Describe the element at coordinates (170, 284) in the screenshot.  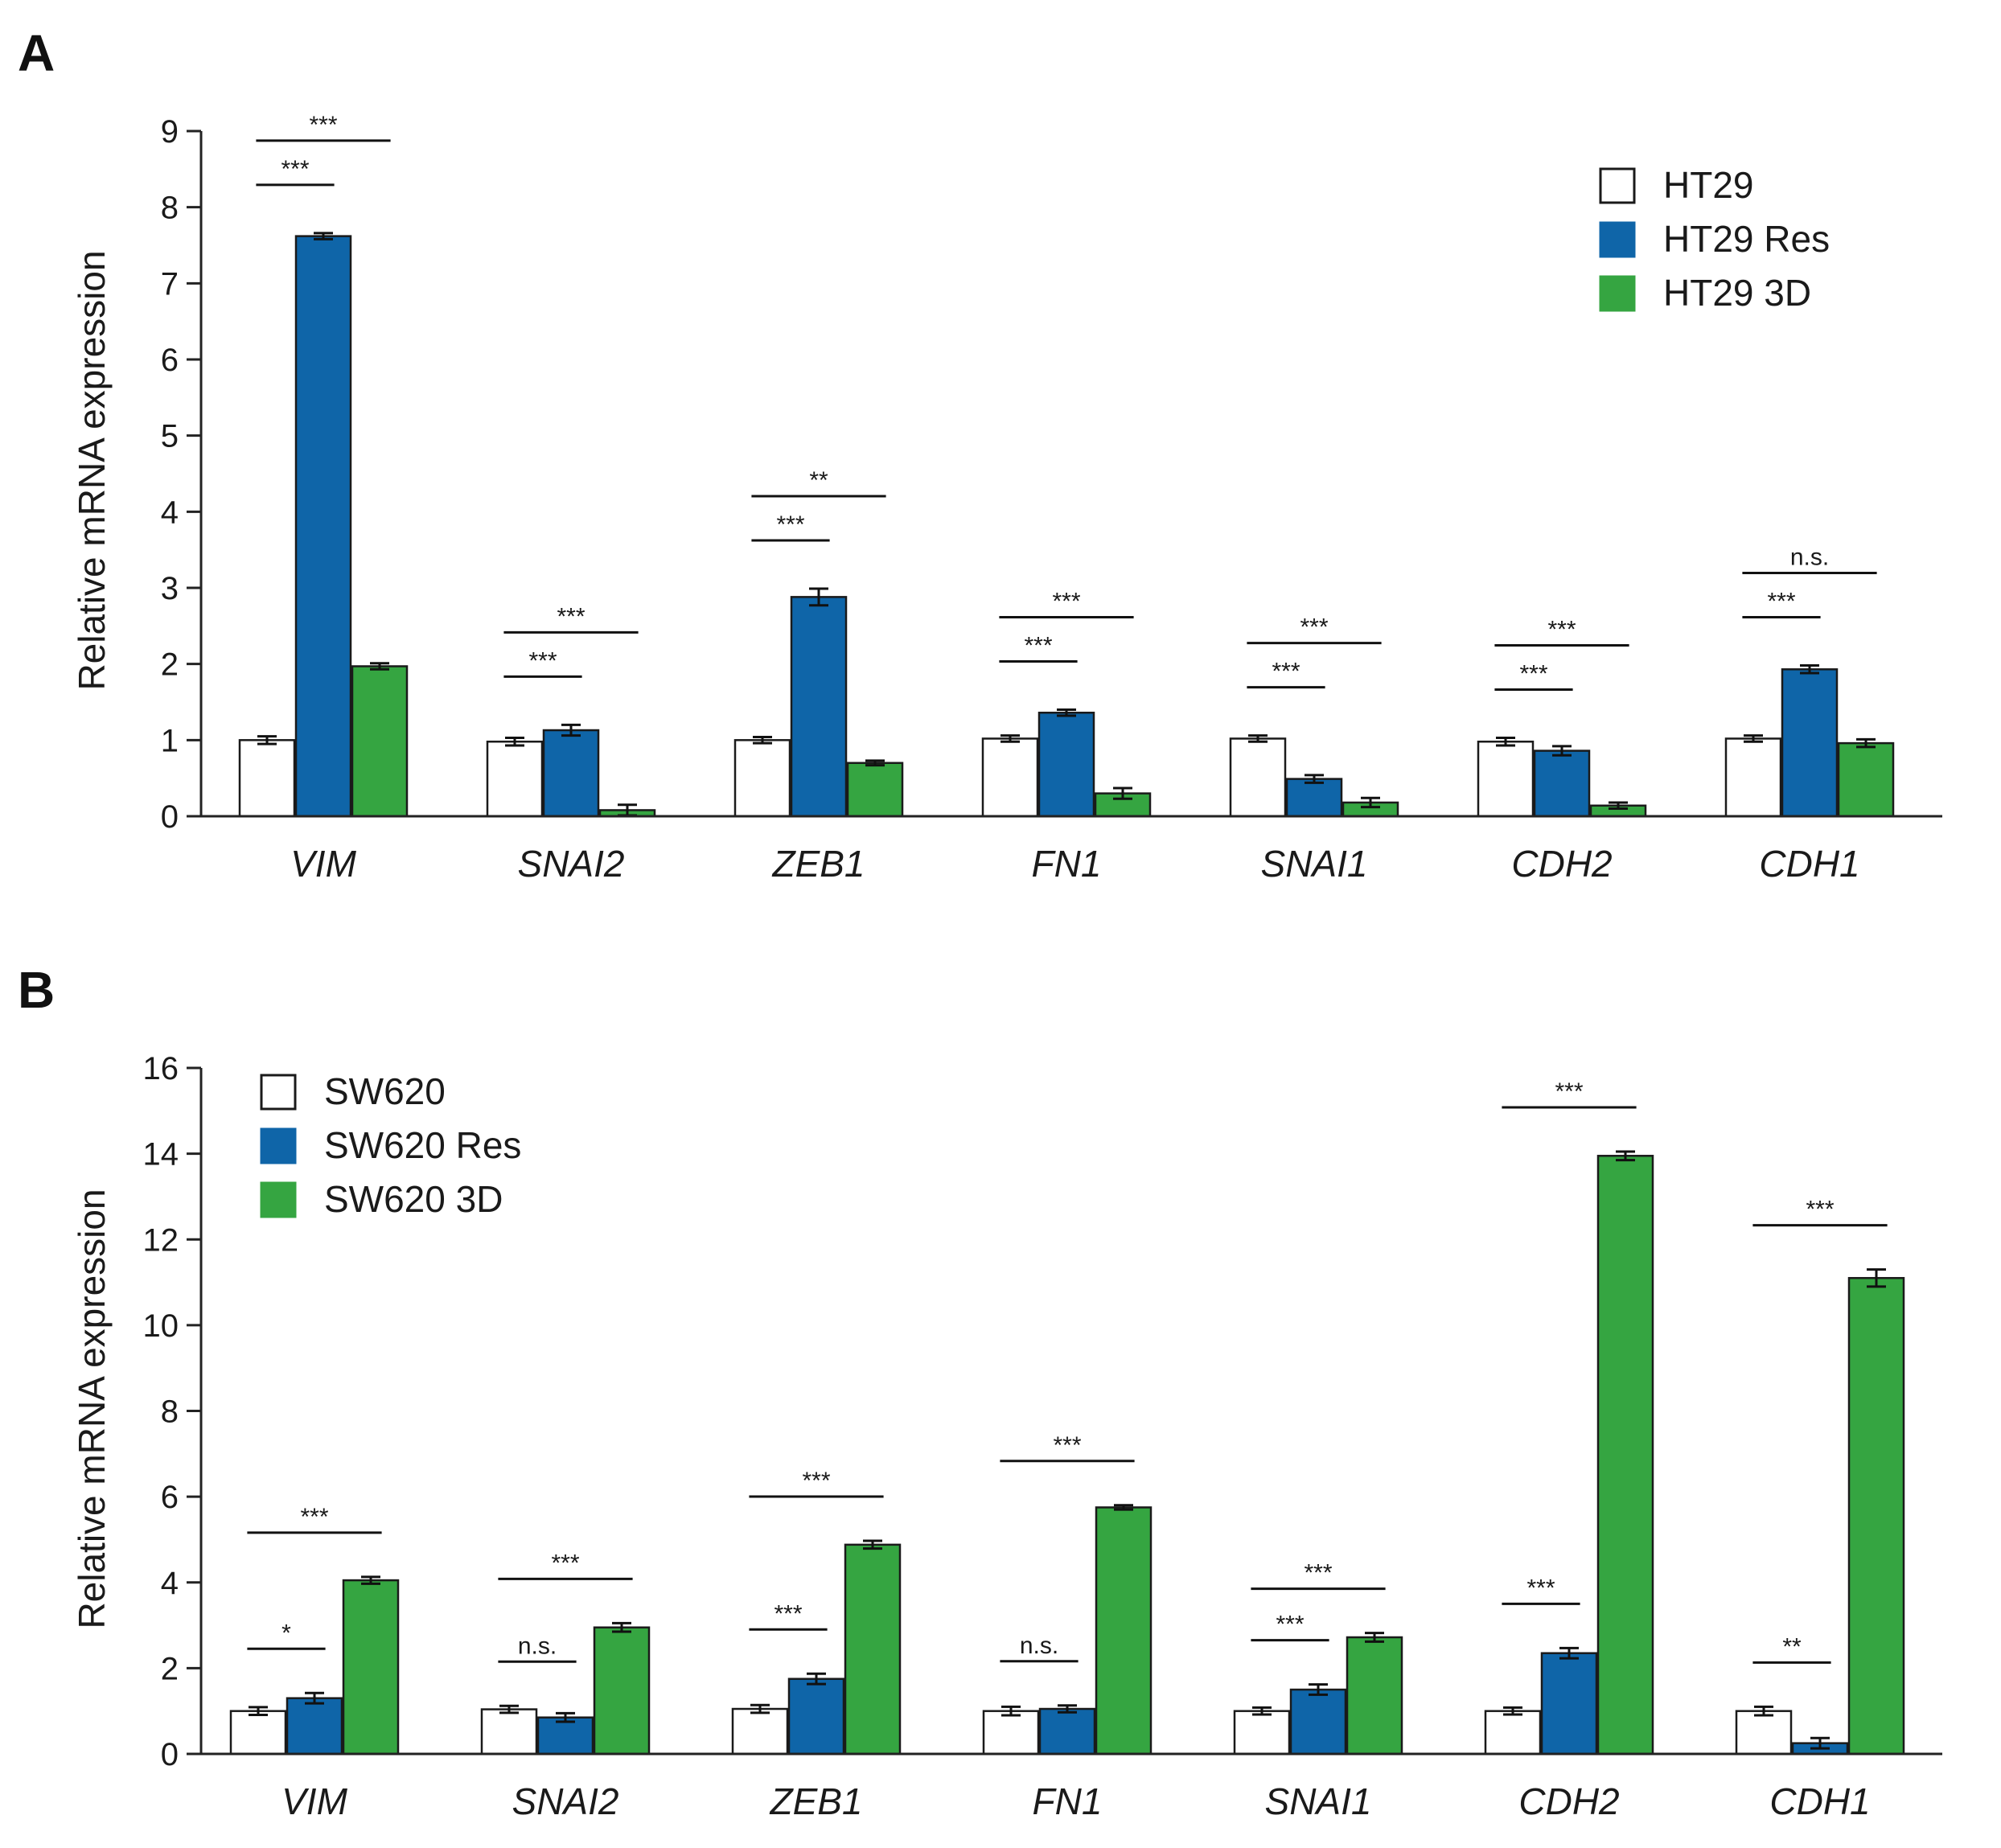
I see `y-tick-label: 7` at that location.